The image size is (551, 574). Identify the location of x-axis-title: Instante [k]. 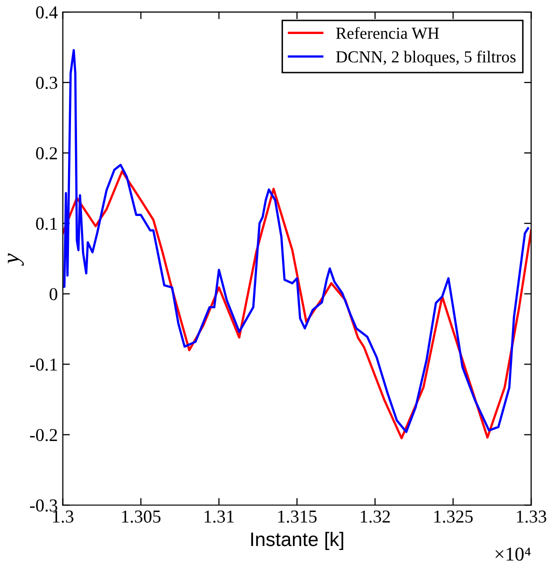
(297, 541).